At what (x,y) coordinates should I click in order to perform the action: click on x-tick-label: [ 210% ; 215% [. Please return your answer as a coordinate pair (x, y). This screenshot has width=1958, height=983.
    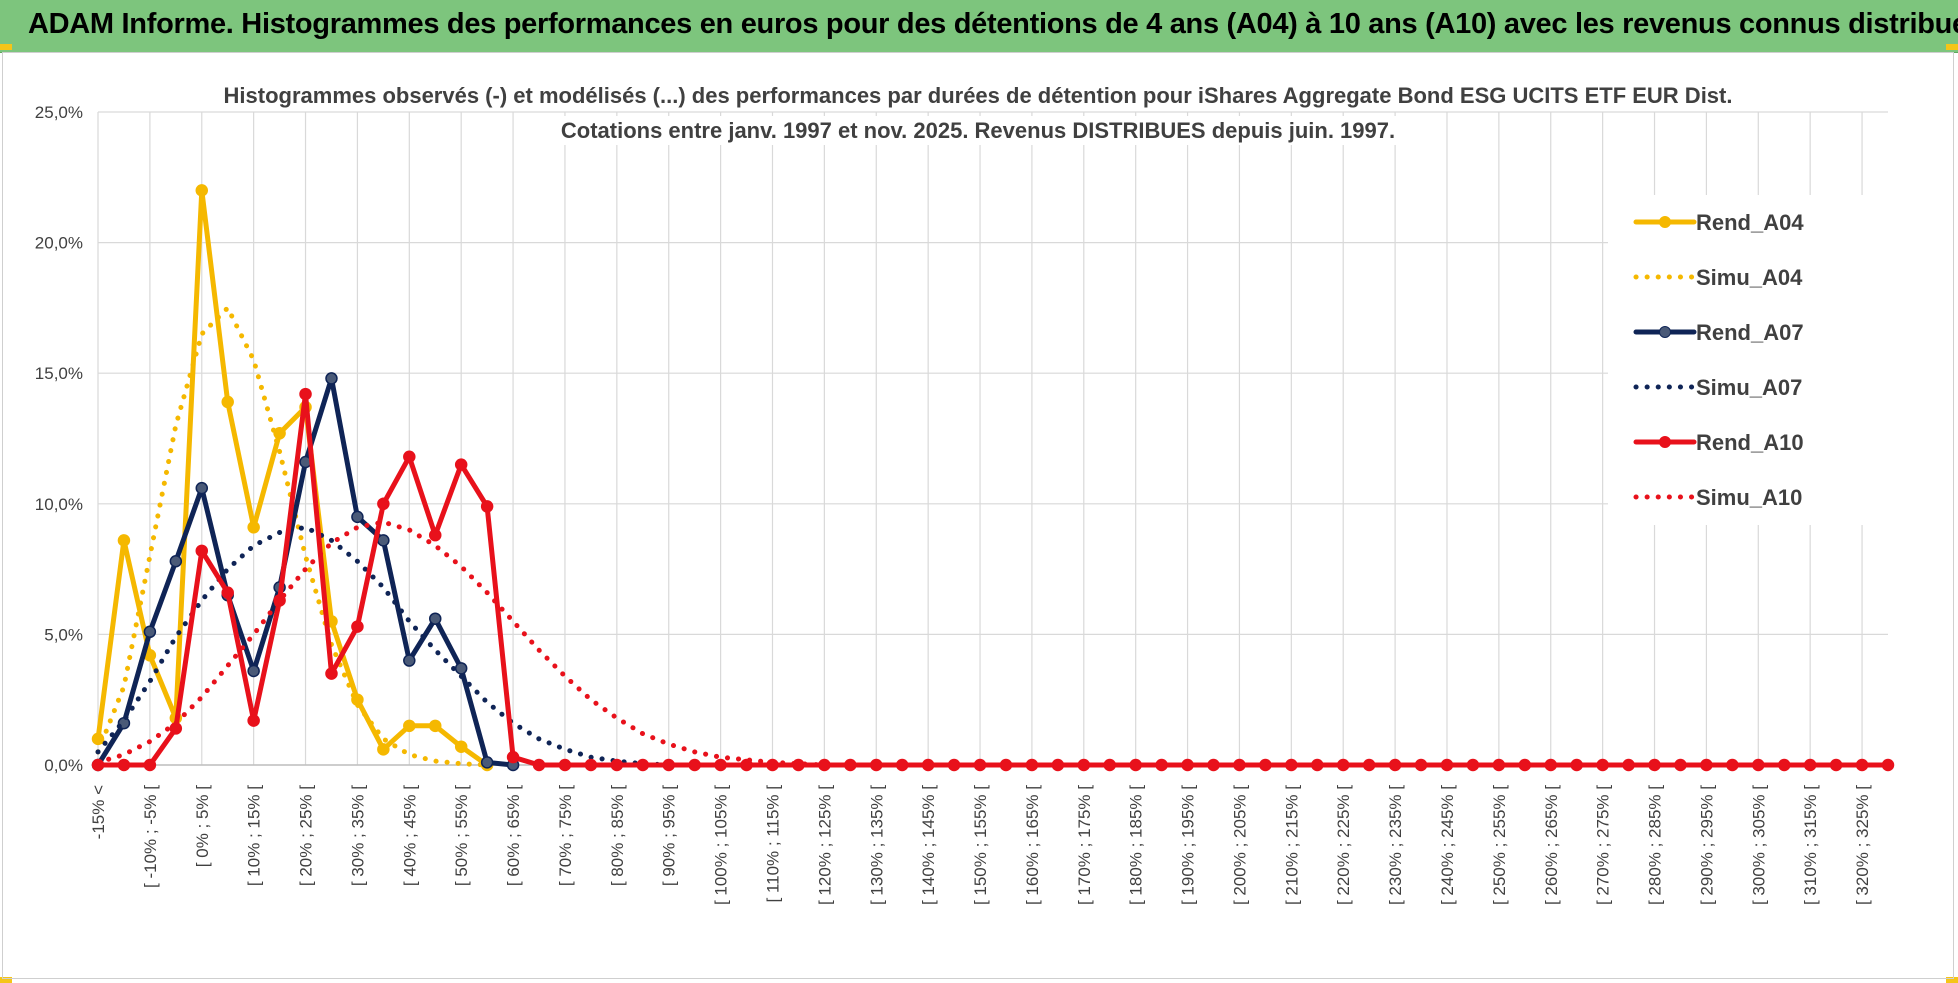
    Looking at the image, I should click on (1291, 845).